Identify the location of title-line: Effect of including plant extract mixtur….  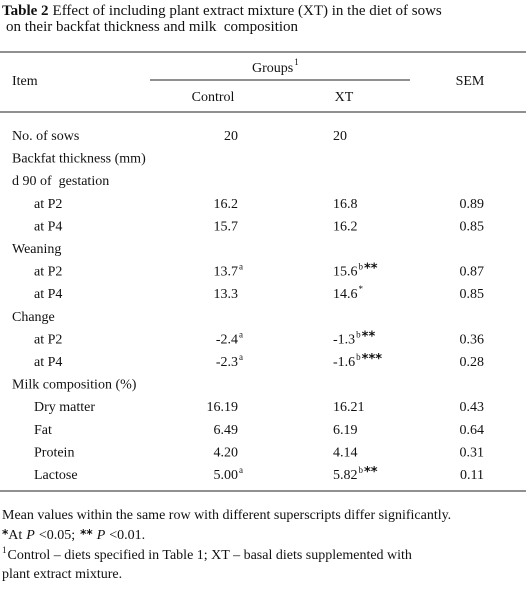
(247, 11).